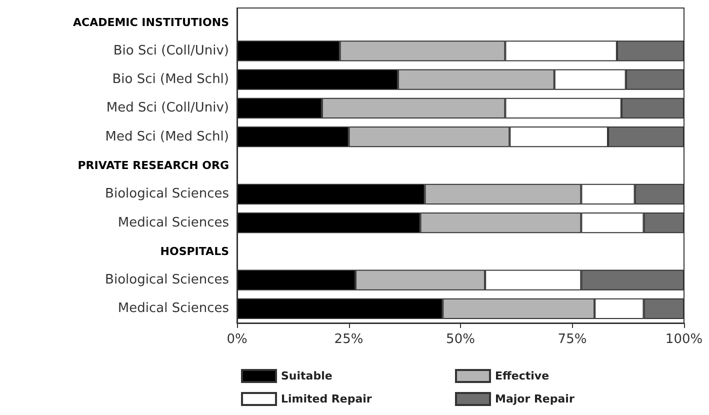 The height and width of the screenshot is (415, 709). Describe the element at coordinates (572, 339) in the screenshot. I see `x-tick-label: 75%` at that location.